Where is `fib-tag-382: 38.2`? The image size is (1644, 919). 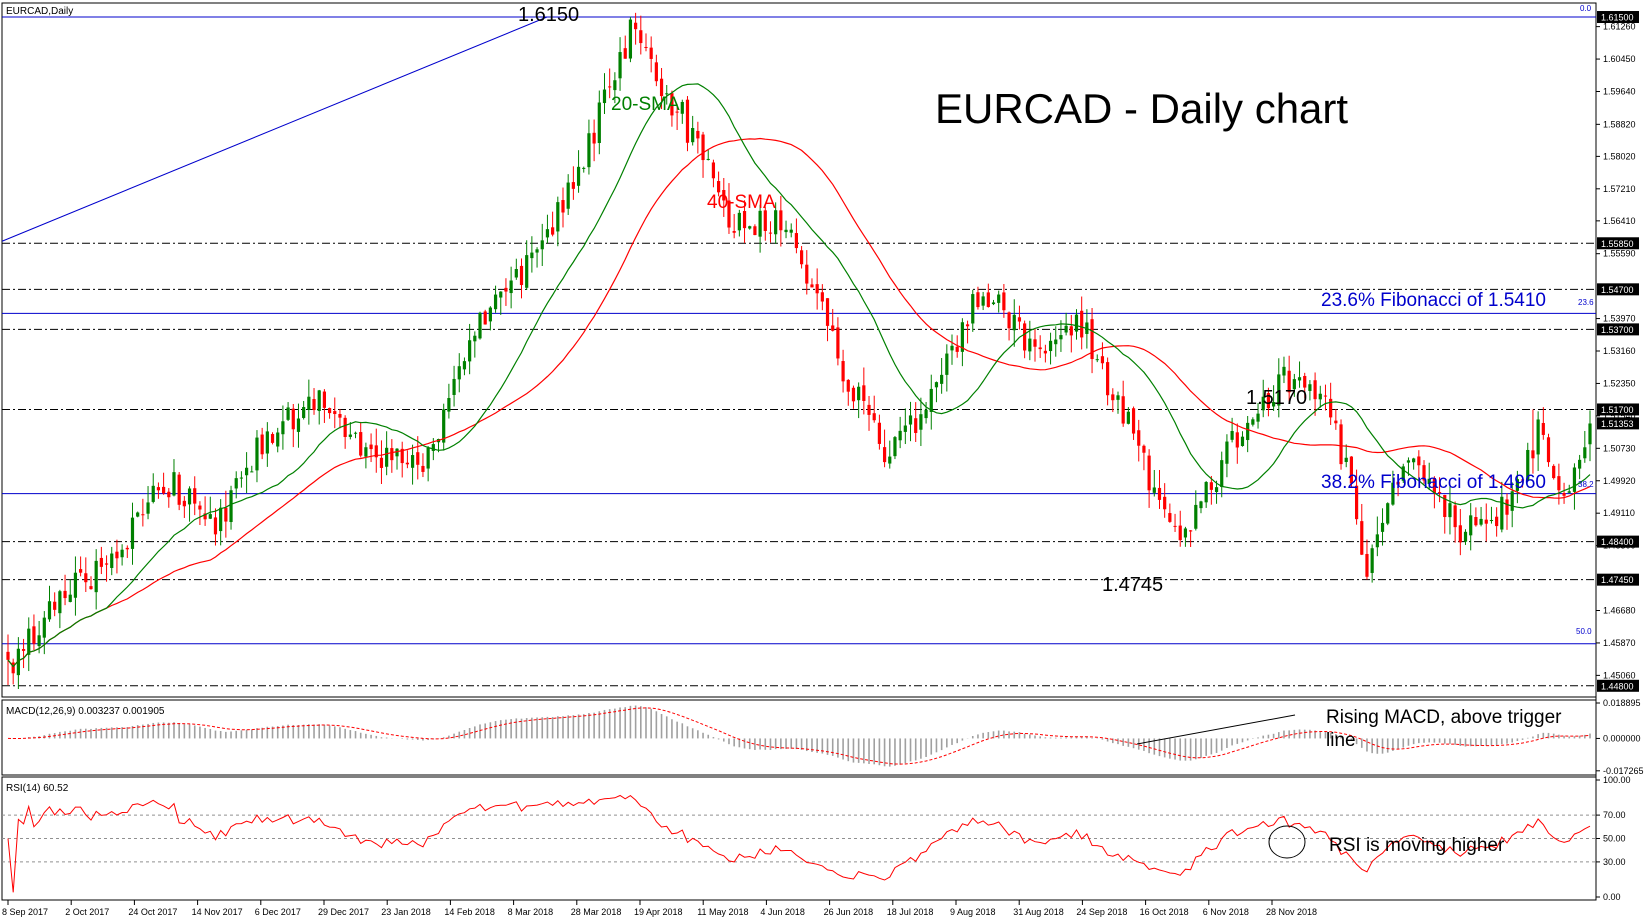 fib-tag-382: 38.2 is located at coordinates (1586, 484).